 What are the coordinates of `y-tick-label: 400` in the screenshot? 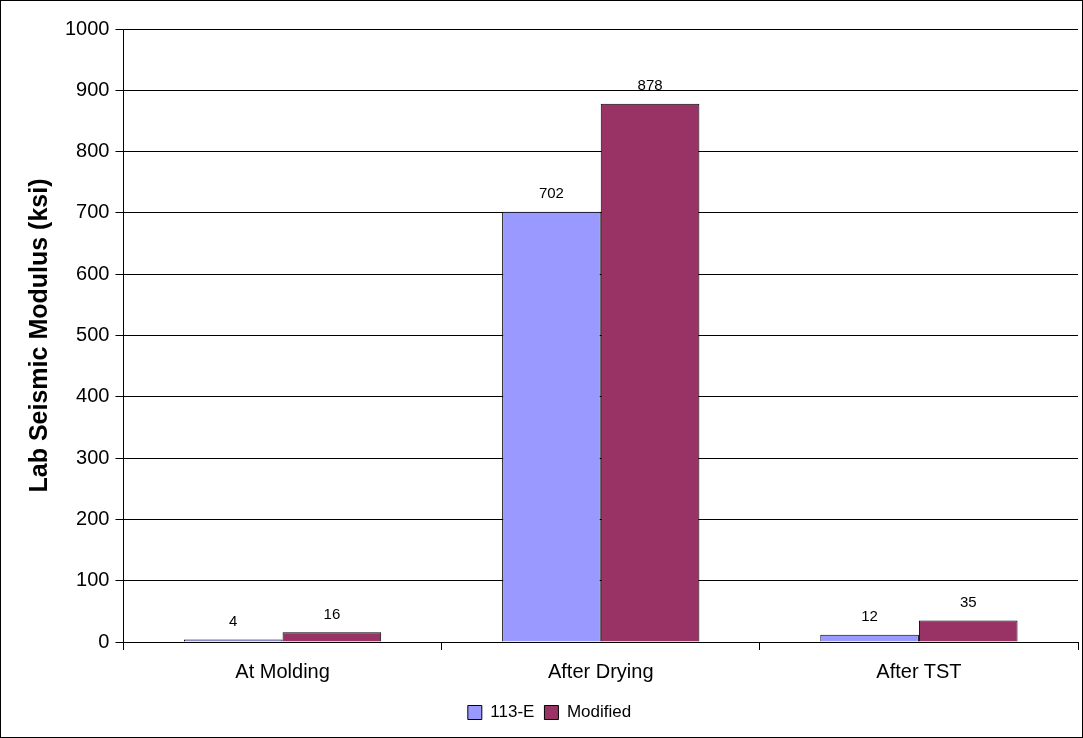 It's located at (93, 395).